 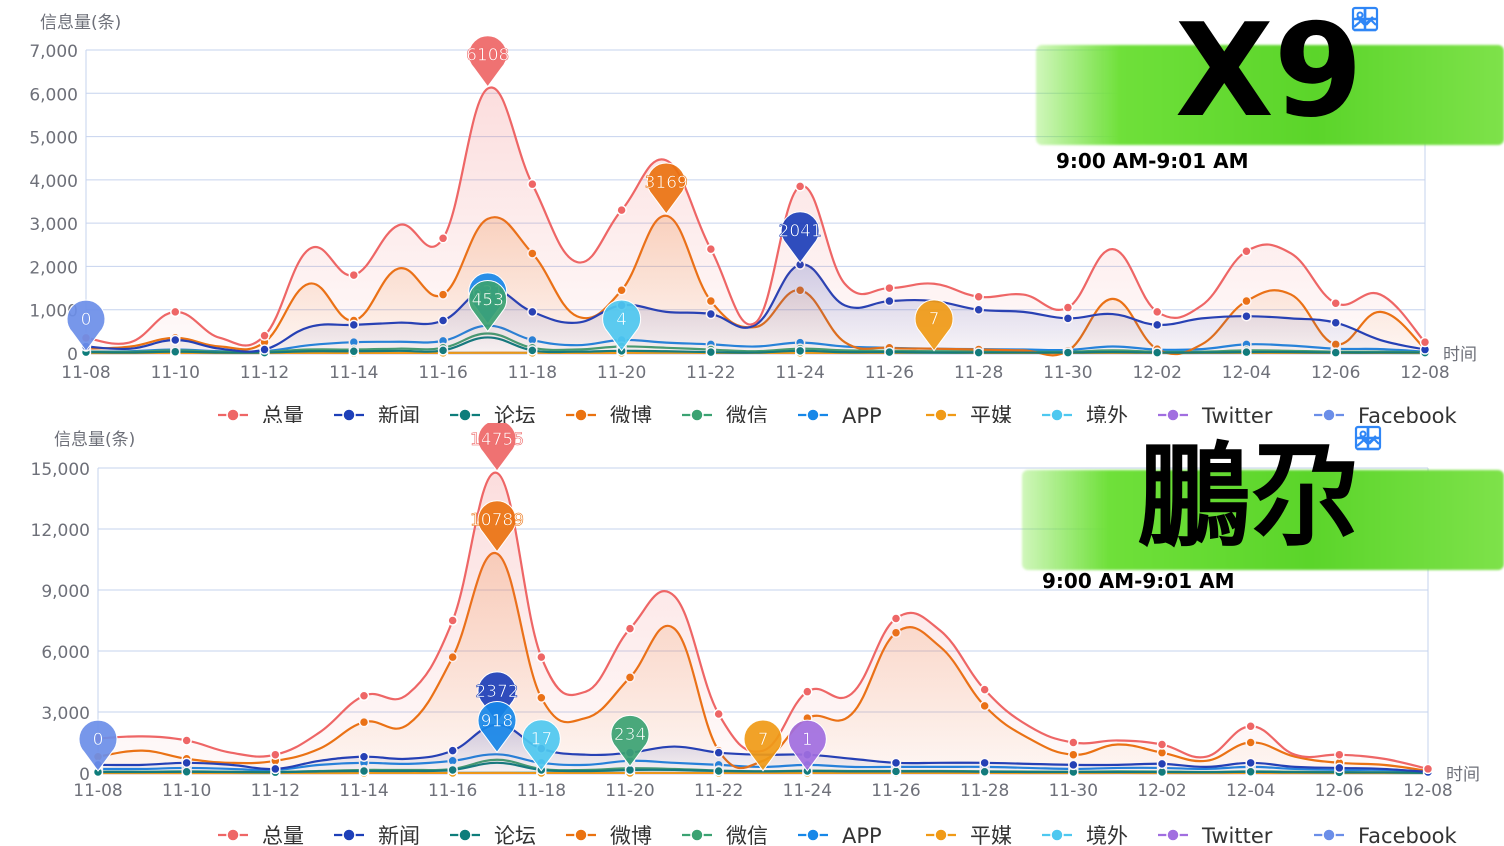 I want to click on marker-pin-twitter, so click(x=807, y=745).